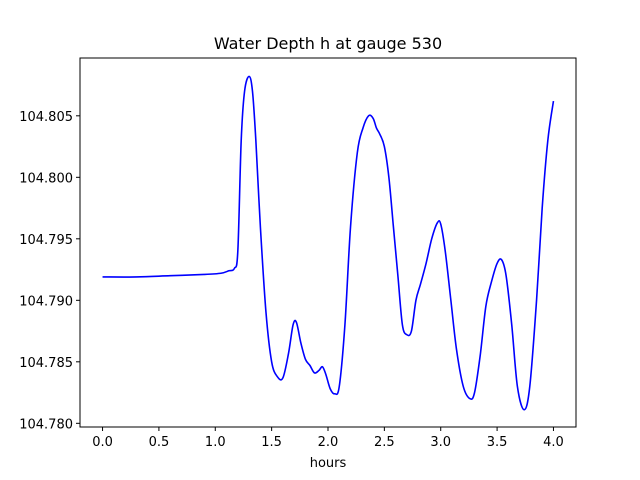 The image size is (640, 480). Describe the element at coordinates (384, 442) in the screenshot. I see `x-tick-label: 2.5` at that location.